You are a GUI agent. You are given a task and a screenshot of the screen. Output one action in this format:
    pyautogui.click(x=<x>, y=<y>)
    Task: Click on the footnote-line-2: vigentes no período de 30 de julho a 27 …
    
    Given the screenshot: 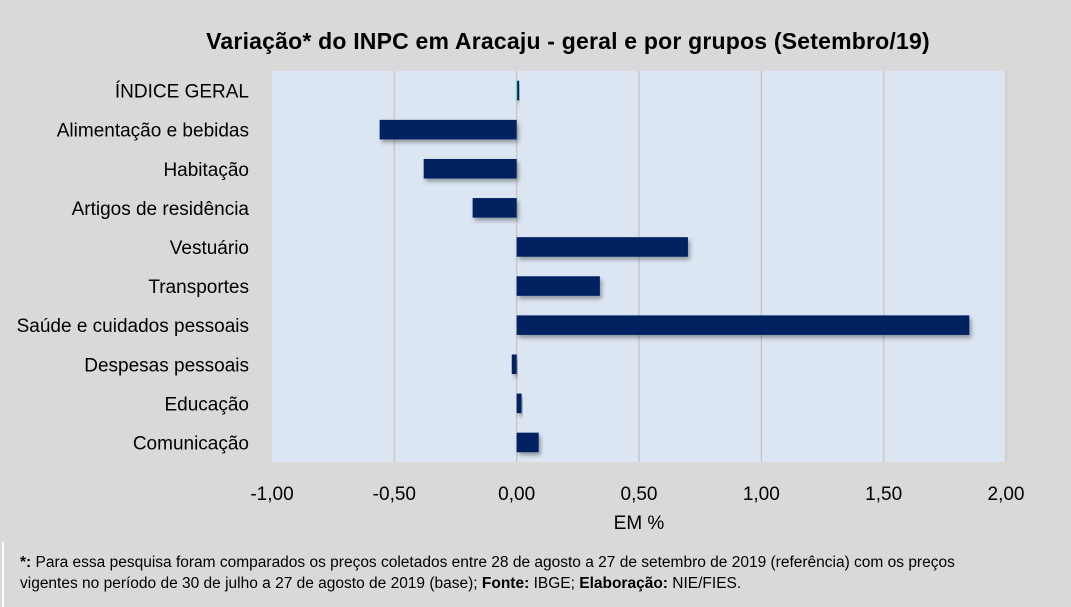 What is the action you would take?
    pyautogui.click(x=545, y=583)
    